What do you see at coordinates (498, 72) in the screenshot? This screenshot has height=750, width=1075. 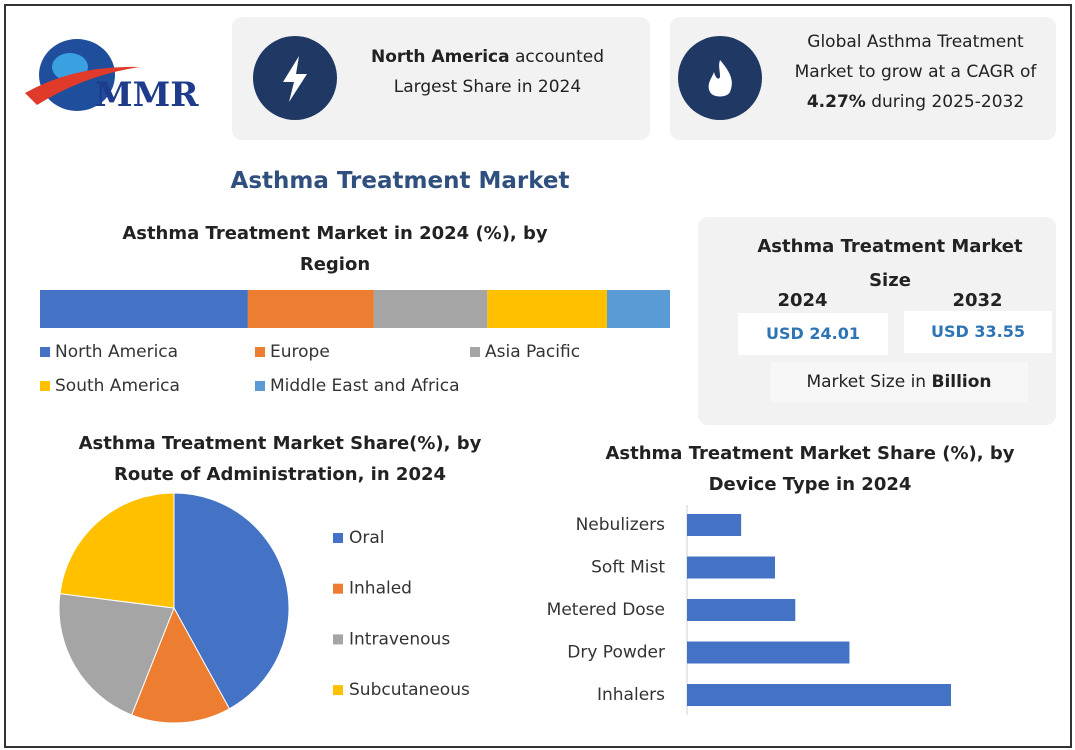 I see `highlight-rest: accounted Largest Share in 2024` at bounding box center [498, 72].